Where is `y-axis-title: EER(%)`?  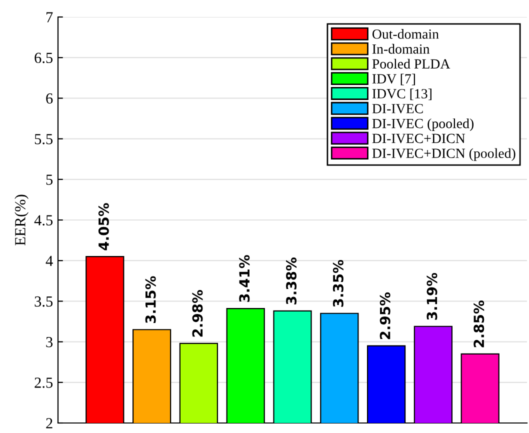
y-axis-title: EER(%) is located at coordinates (21, 220).